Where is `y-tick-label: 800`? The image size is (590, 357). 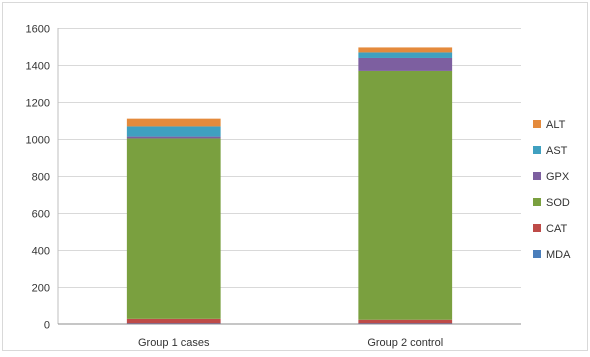 y-tick-label: 800 is located at coordinates (41, 178).